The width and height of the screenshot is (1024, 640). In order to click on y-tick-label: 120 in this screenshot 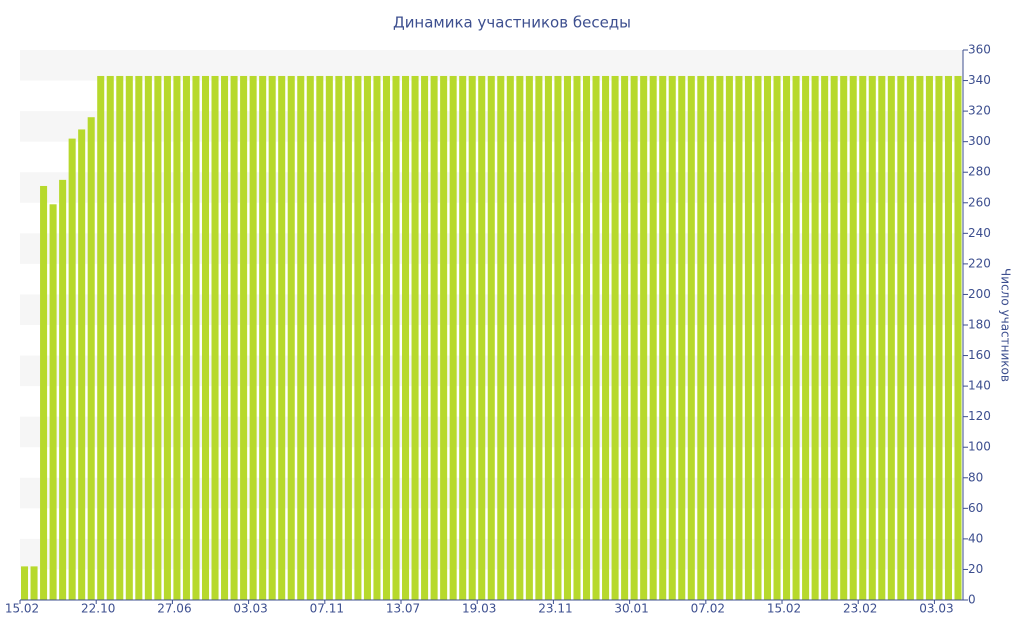, I will do `click(979, 416)`.